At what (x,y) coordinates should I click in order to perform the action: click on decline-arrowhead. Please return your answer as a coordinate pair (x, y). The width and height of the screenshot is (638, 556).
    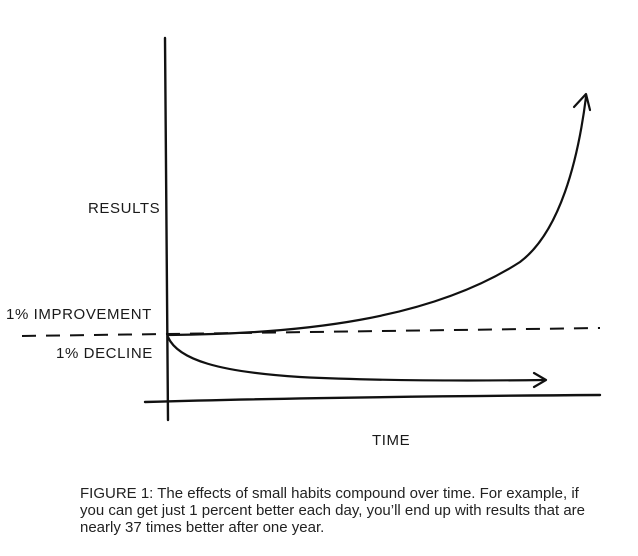
    Looking at the image, I should click on (540, 380).